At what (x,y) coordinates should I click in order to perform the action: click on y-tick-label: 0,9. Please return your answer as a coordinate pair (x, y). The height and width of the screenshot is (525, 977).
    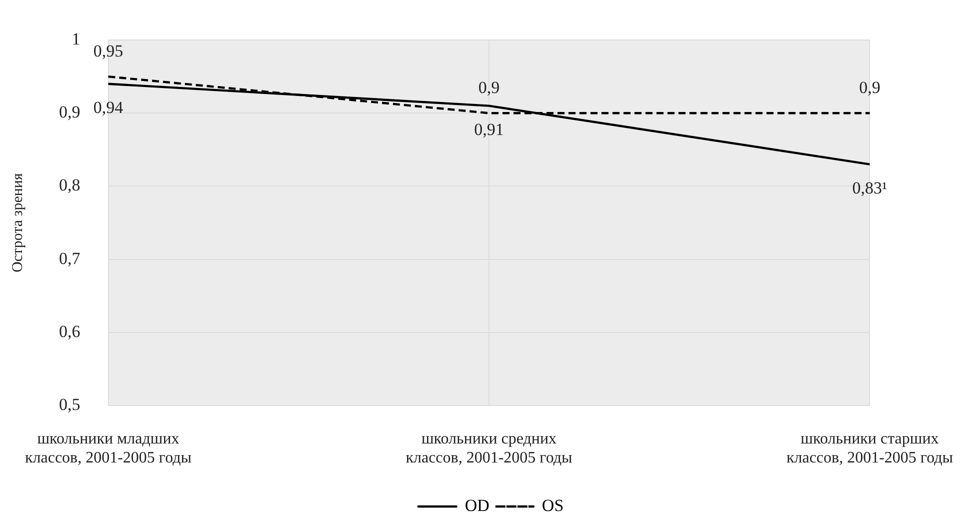
    Looking at the image, I should click on (69, 112).